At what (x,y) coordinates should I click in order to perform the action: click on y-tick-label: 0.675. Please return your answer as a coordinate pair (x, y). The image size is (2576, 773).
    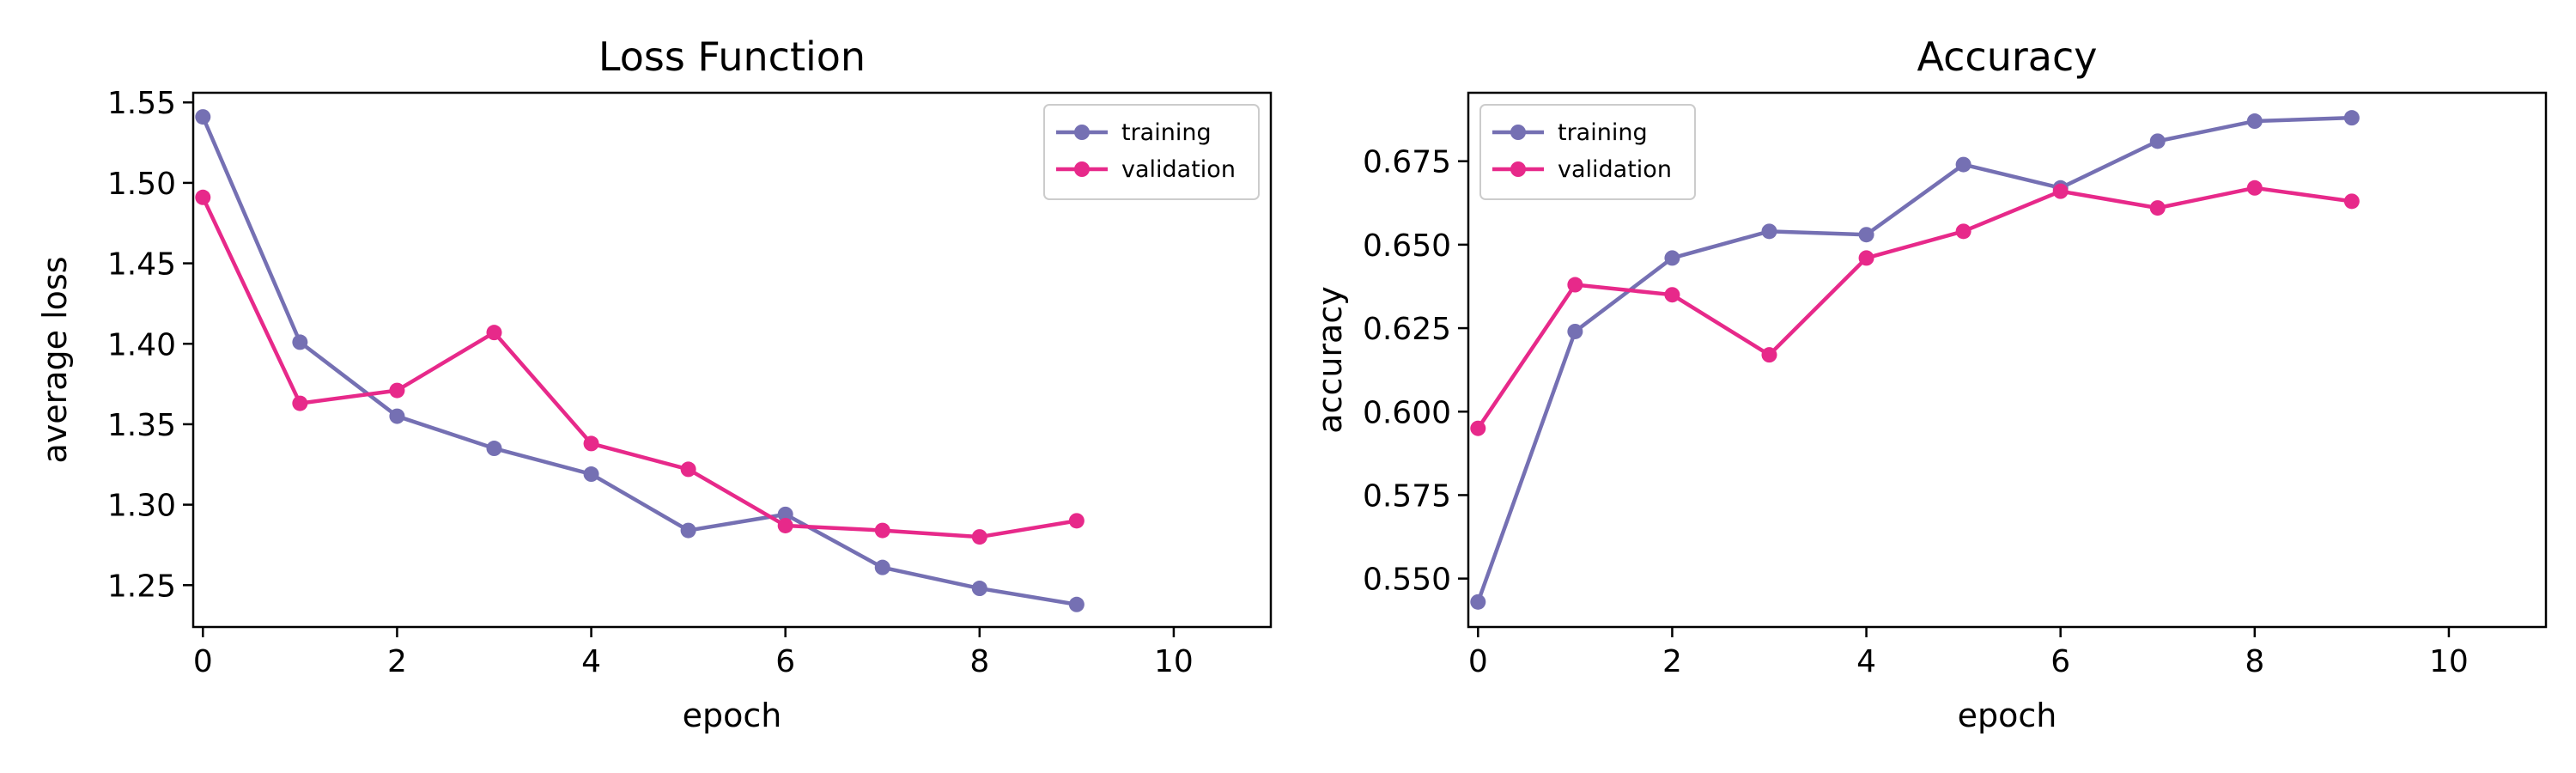
    Looking at the image, I should click on (1407, 162).